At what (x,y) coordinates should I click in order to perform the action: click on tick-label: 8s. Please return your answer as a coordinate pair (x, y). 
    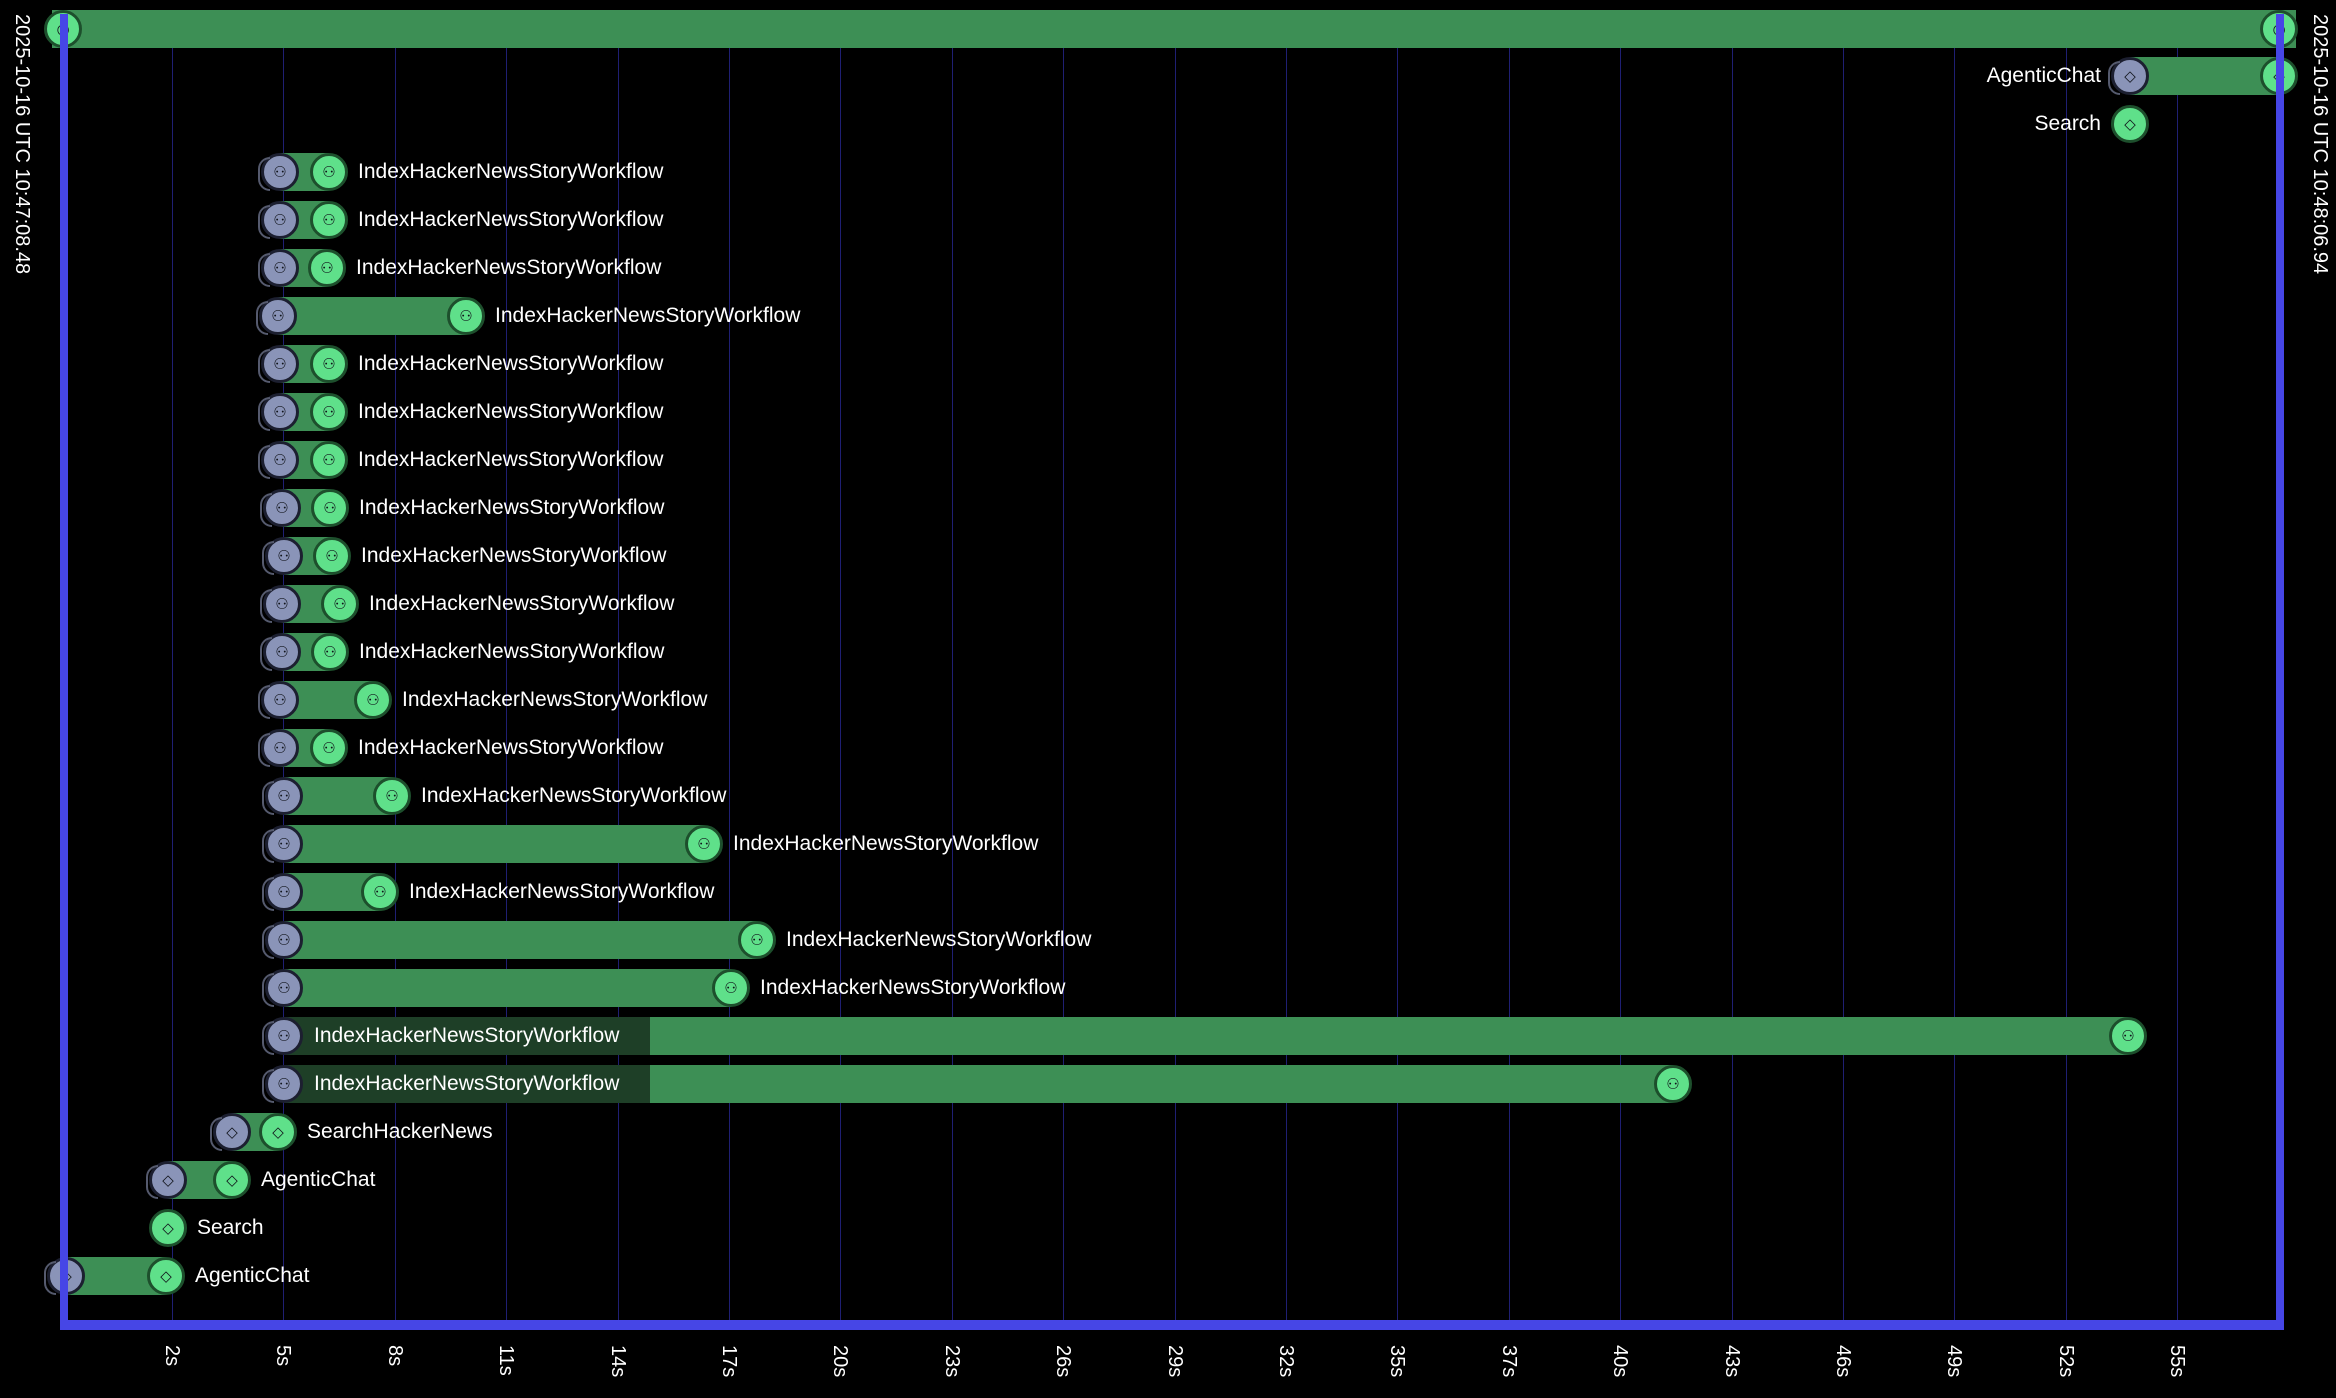
    Looking at the image, I should click on (395, 1356).